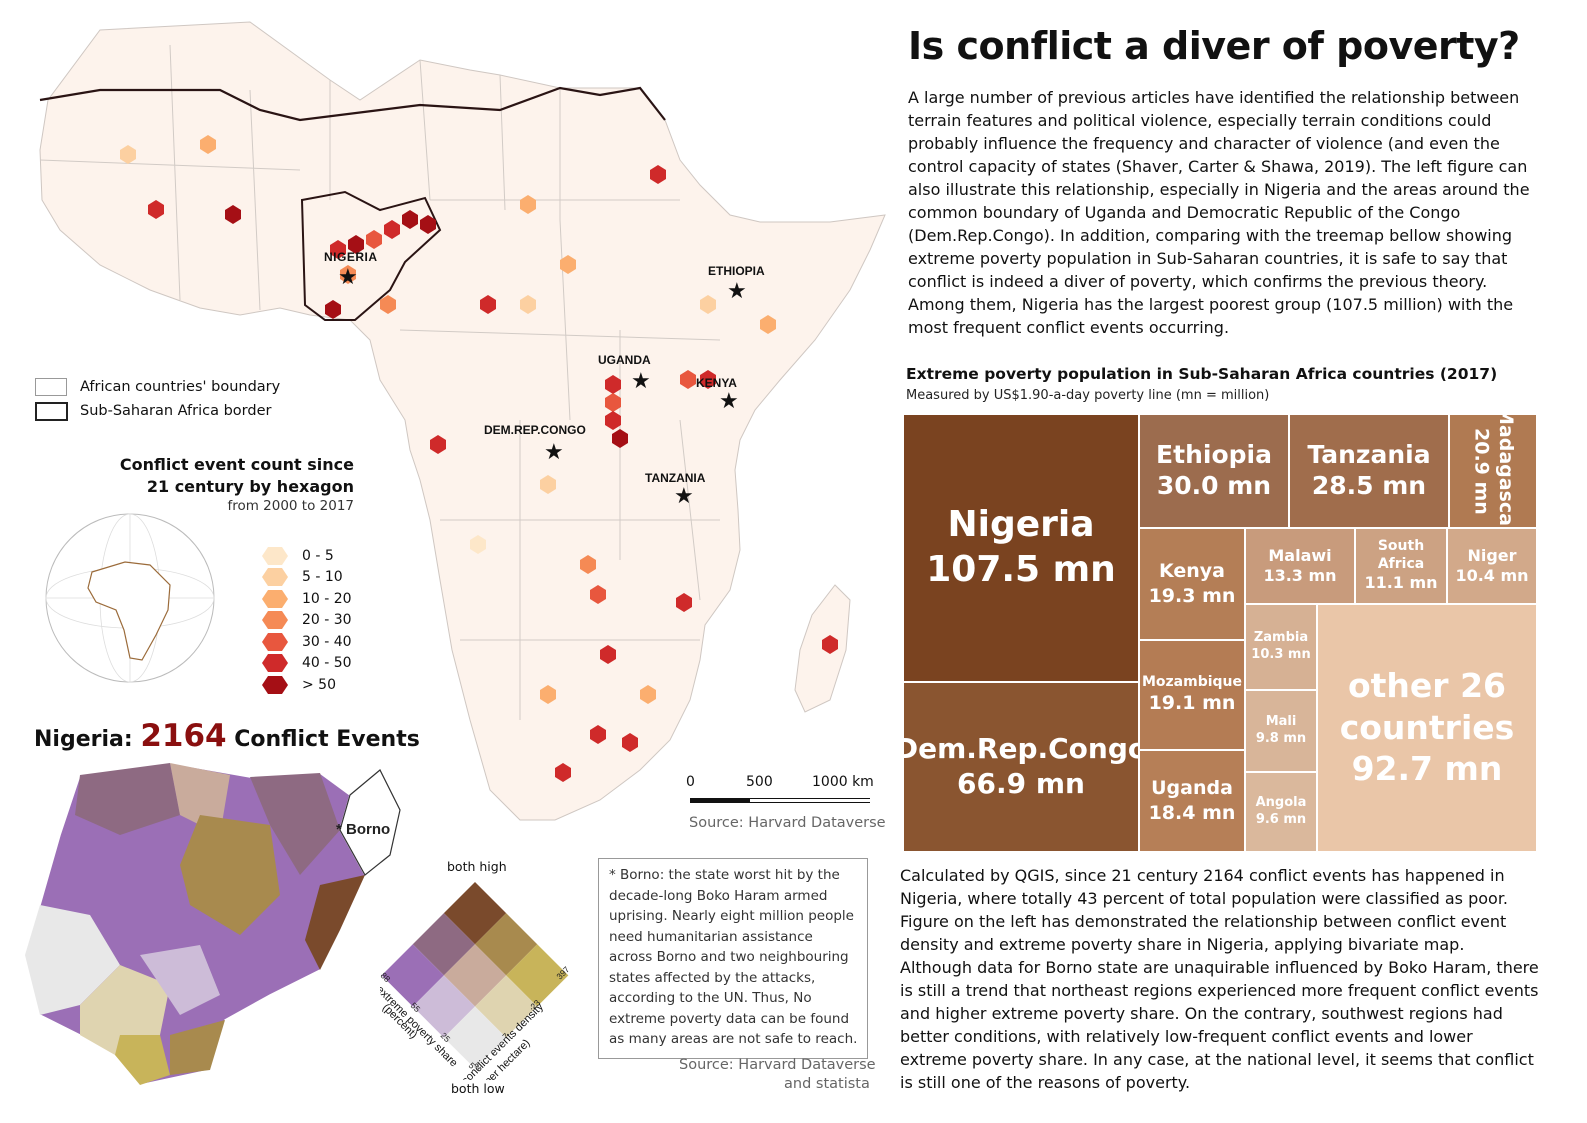 The image size is (1587, 1123). Describe the element at coordinates (1300, 575) in the screenshot. I see `treemap-tile-value: 13.3 mn` at that location.